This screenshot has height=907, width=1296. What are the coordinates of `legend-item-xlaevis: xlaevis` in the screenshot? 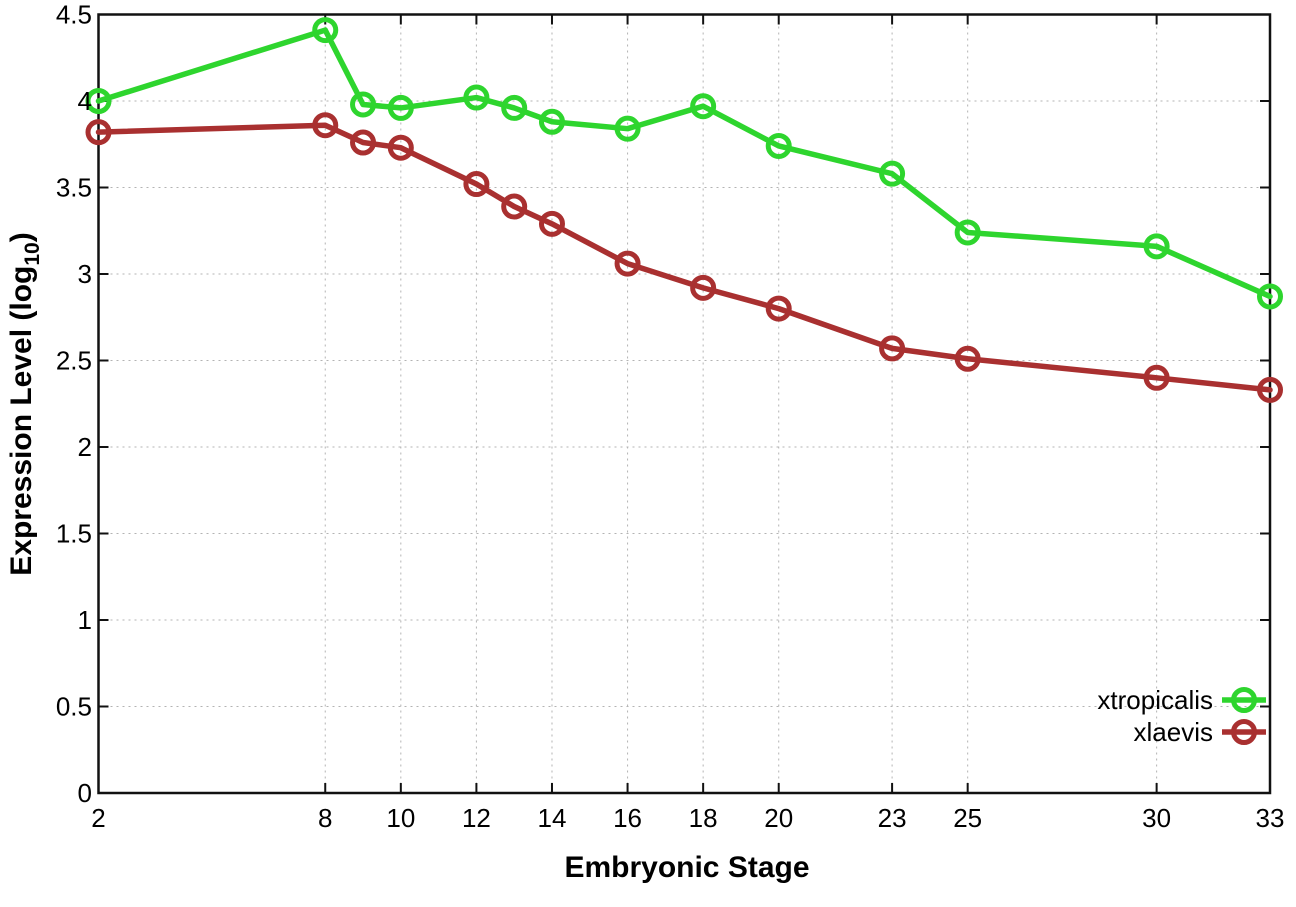 It's located at (1200, 732).